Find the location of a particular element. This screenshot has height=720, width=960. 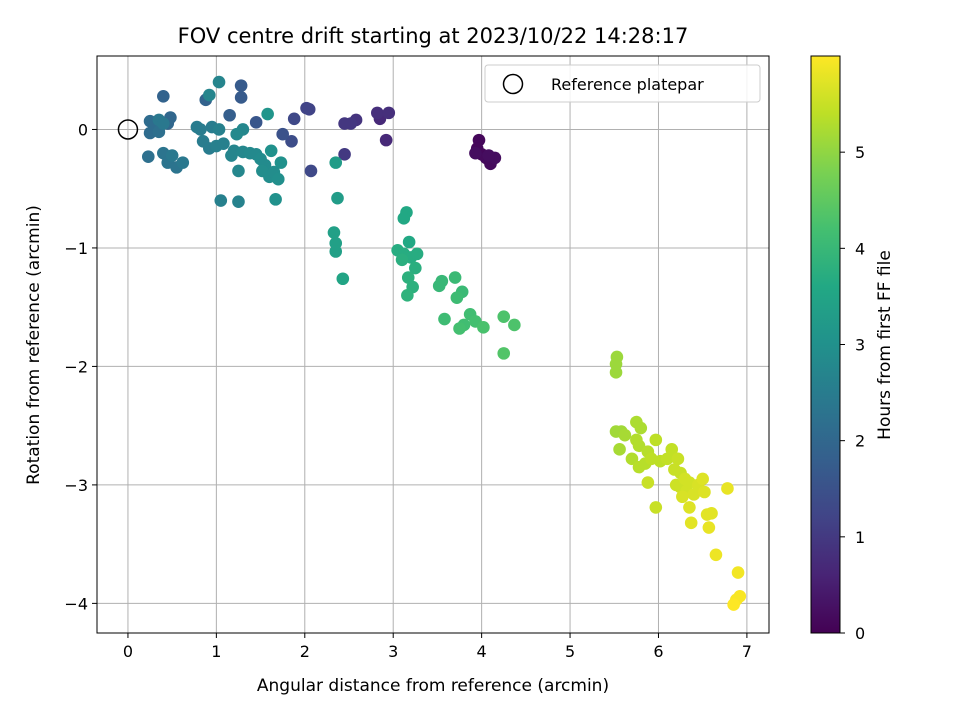

y-axis-label: Rotation from reference (arcmin) is located at coordinates (34, 345).